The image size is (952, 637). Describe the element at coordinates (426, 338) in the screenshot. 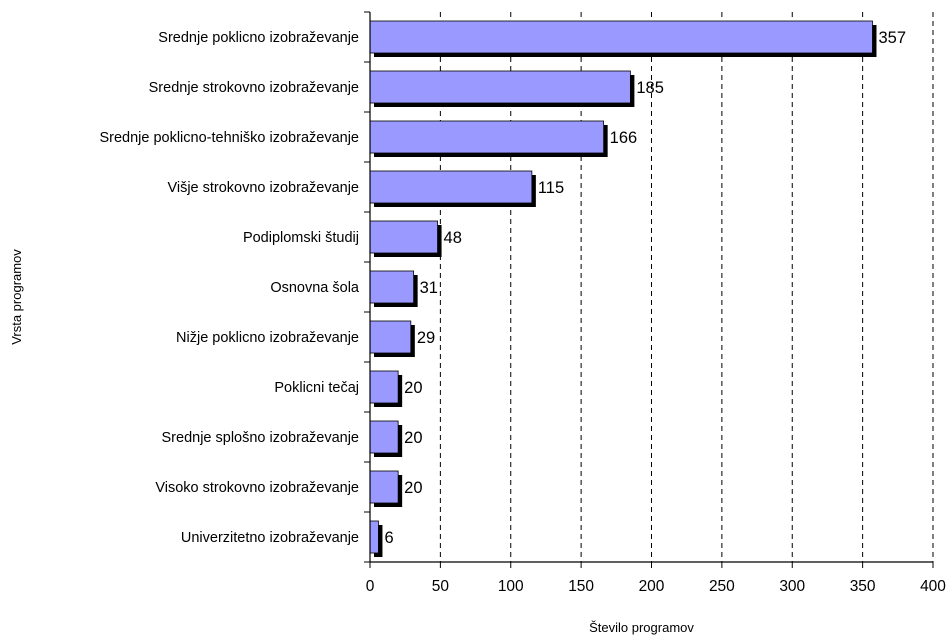

I see `data-label: 29` at that location.